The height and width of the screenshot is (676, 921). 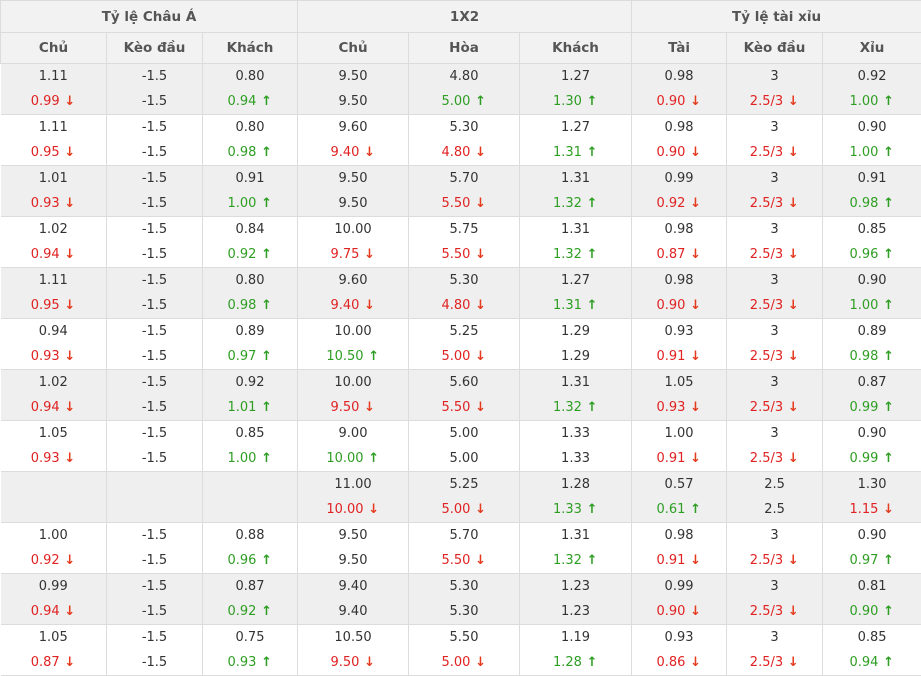 I want to click on opening-odds: 10.00, so click(x=353, y=229).